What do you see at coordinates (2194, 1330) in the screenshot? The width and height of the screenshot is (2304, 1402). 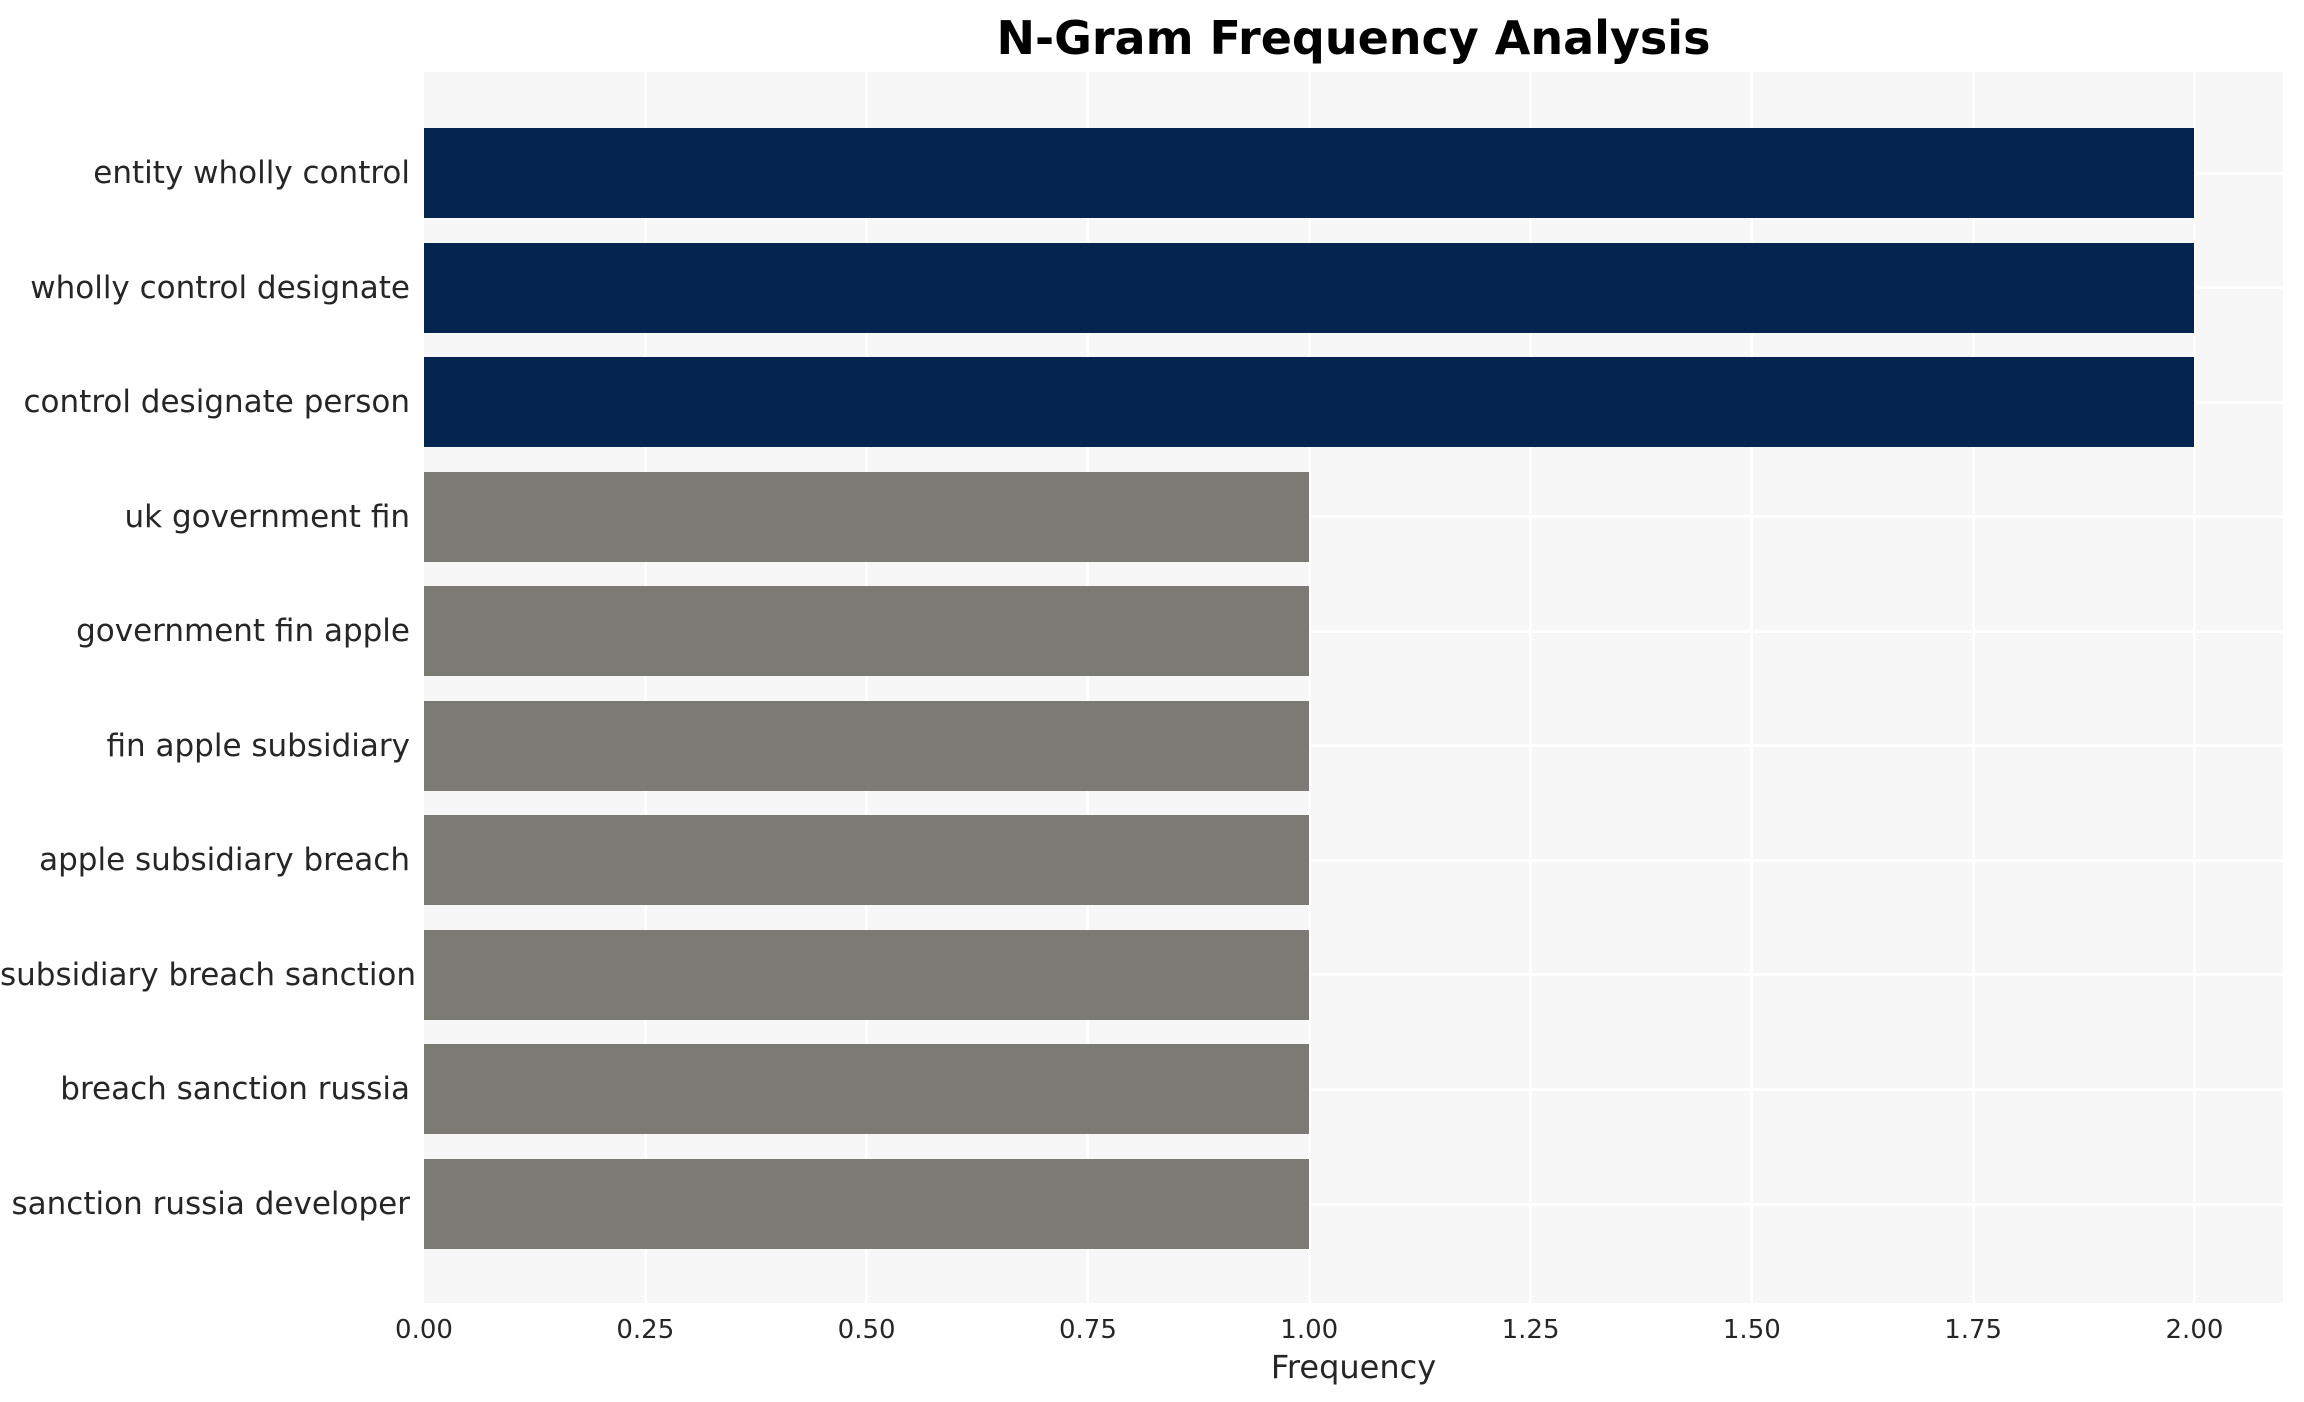 I see `x-tick-label: 2.00` at bounding box center [2194, 1330].